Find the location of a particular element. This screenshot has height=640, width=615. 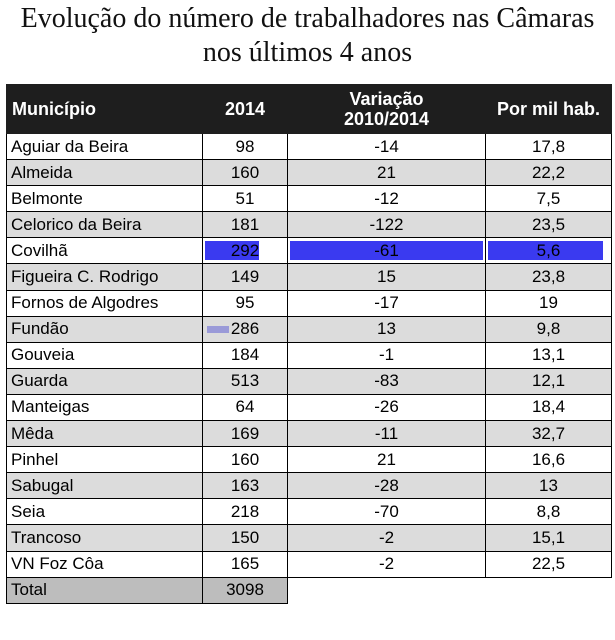

cell-por-mil: 16,6 is located at coordinates (548, 460).